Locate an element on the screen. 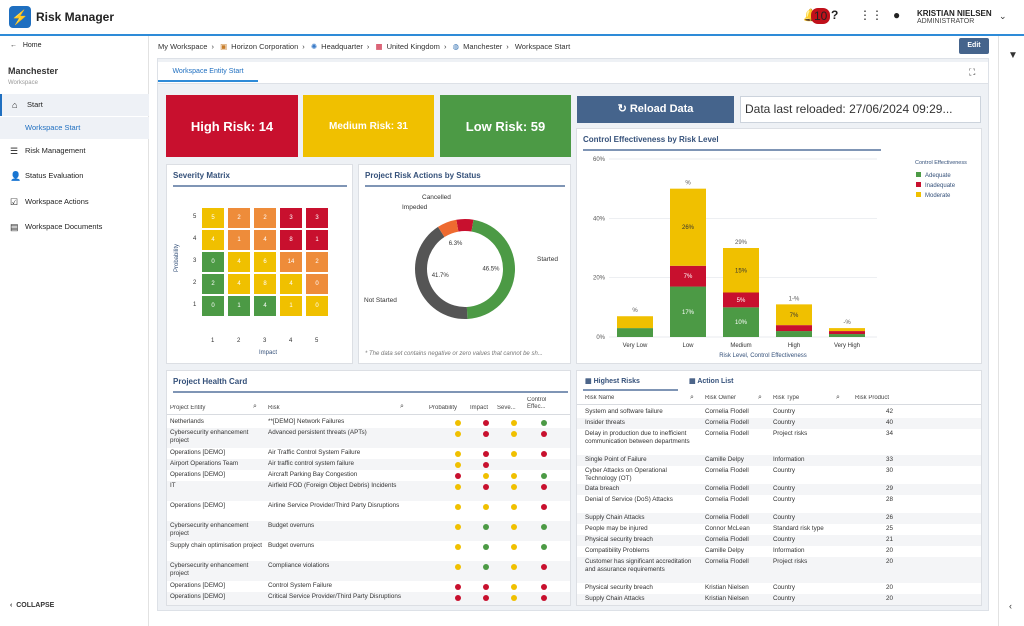 Image resolution: width=1024 pixels, height=626 pixels. breadcrumb-horizon: Horizon Corporation is located at coordinates (265, 46).